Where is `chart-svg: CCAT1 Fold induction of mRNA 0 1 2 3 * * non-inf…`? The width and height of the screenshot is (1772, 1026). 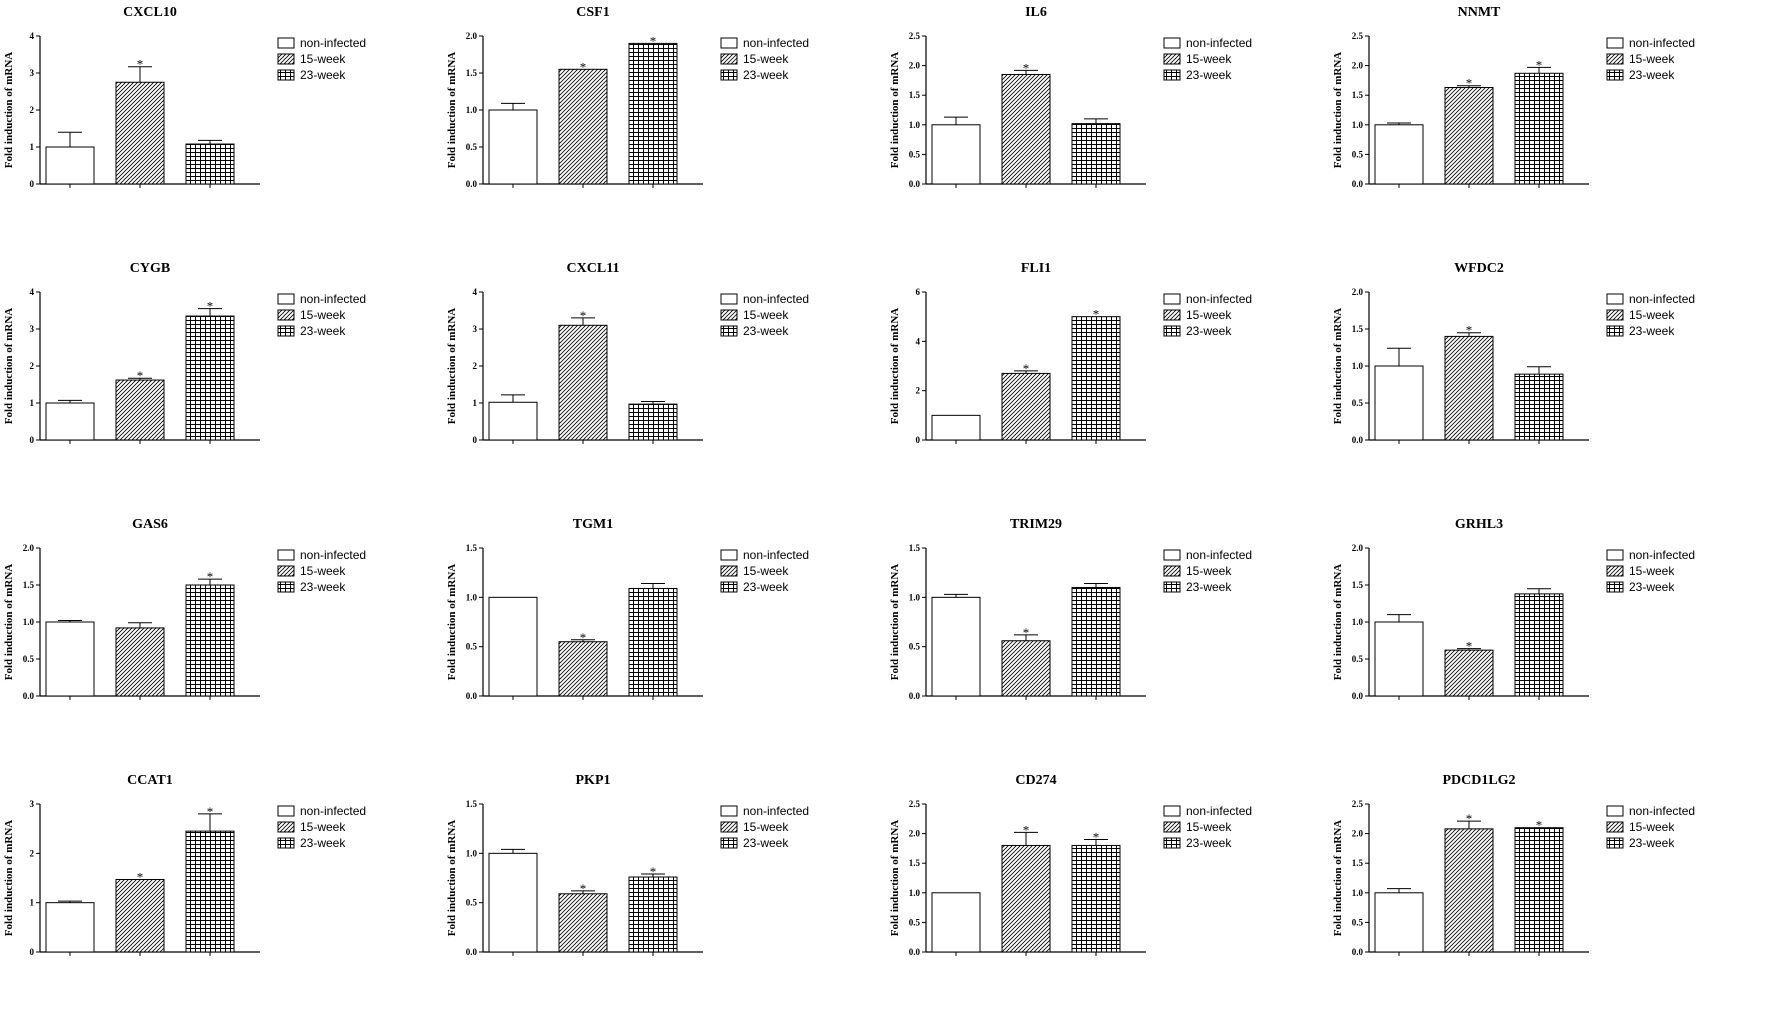 chart-svg: CCAT1 Fold induction of mRNA 0 1 2 3 * * non-inf… is located at coordinates (184, 865).